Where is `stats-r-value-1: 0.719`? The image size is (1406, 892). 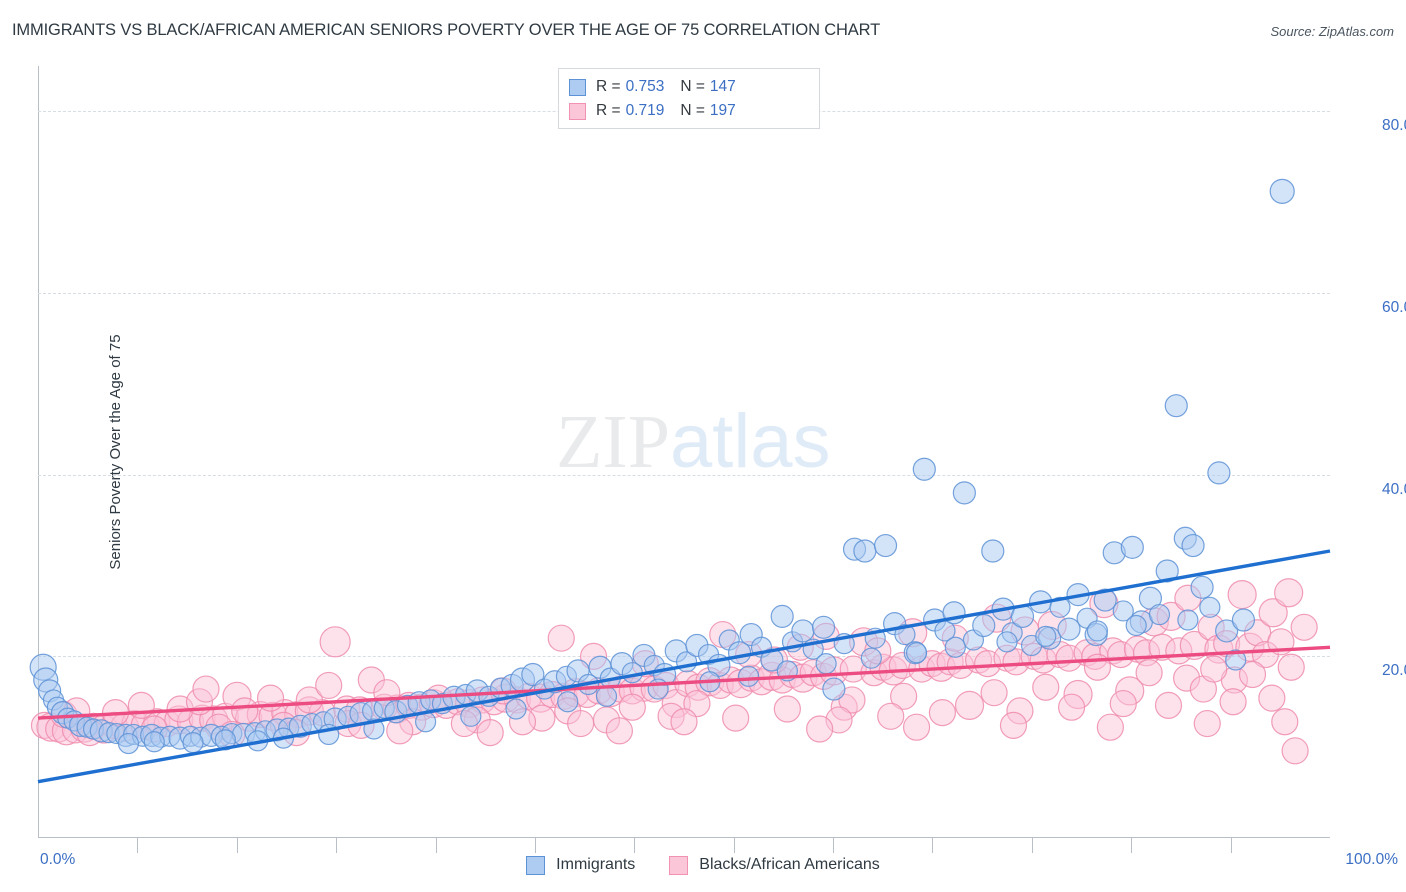
stats-r-value-1: 0.719 is located at coordinates (645, 110).